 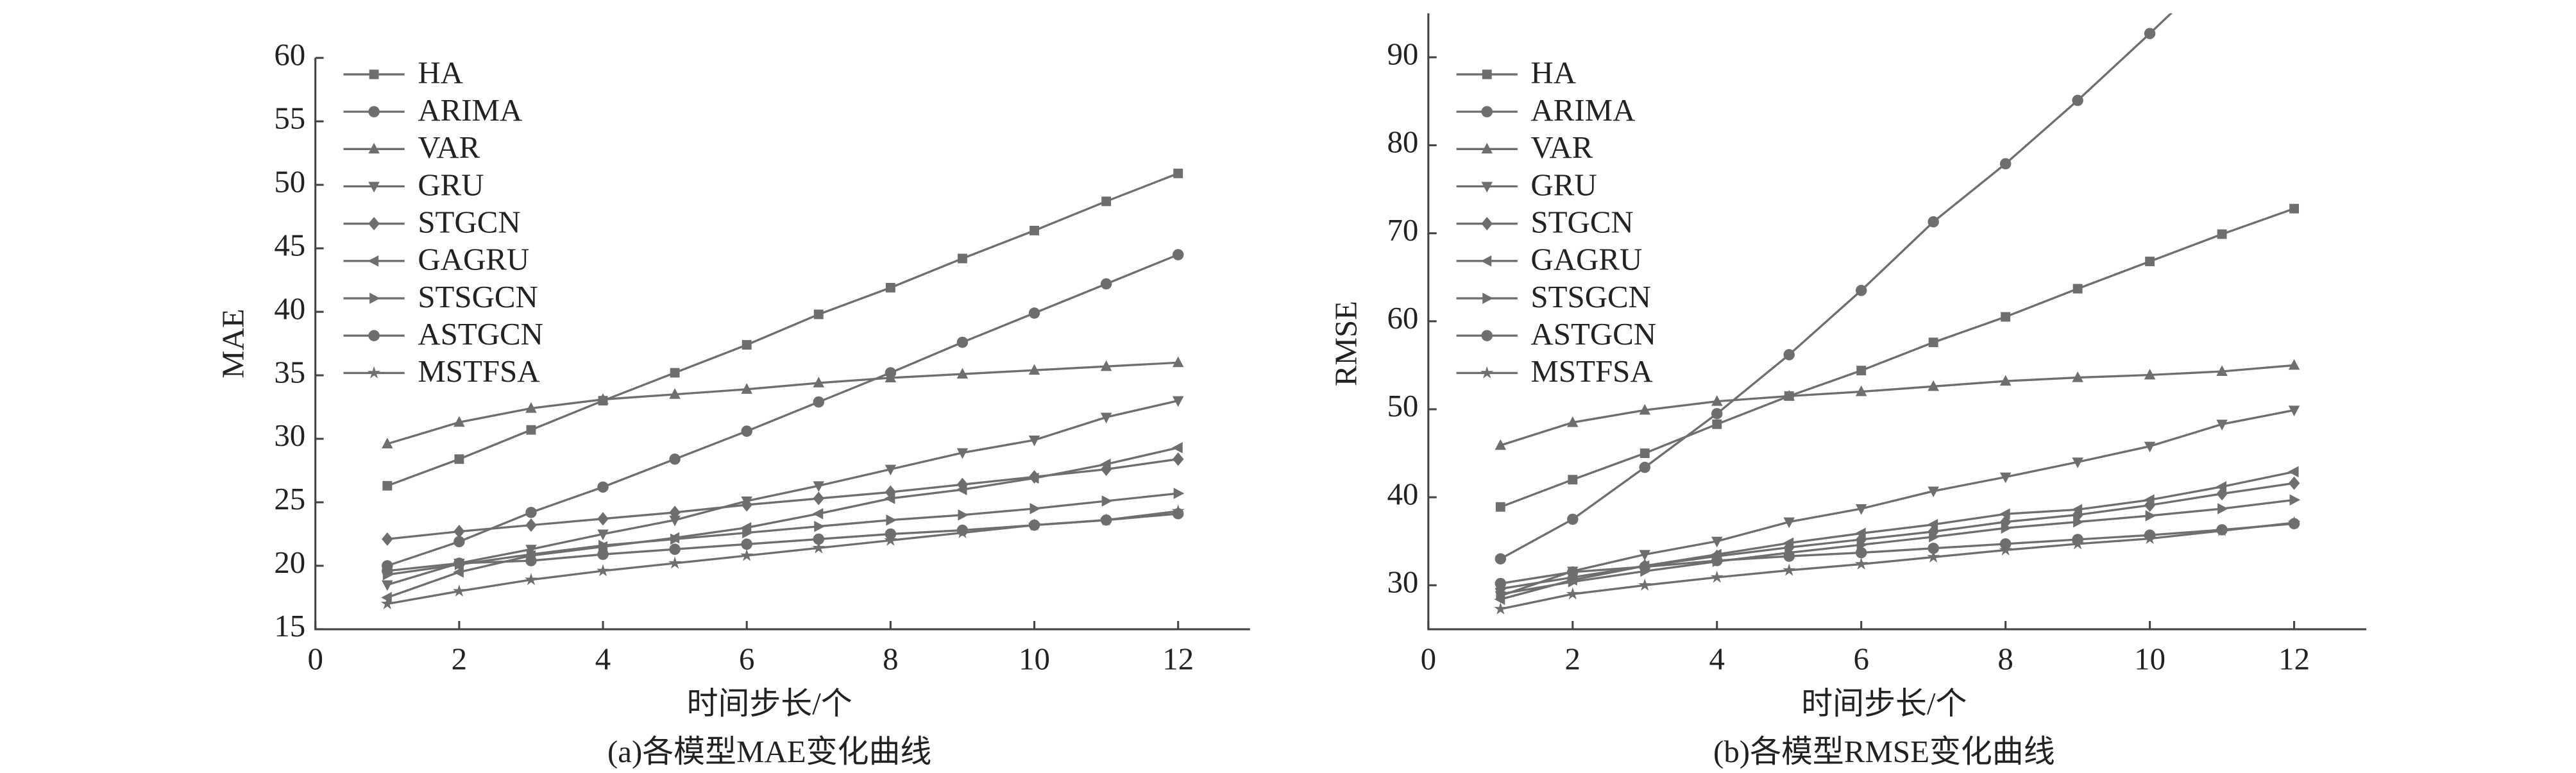 I want to click on x-tick-label: 2, so click(x=459, y=659).